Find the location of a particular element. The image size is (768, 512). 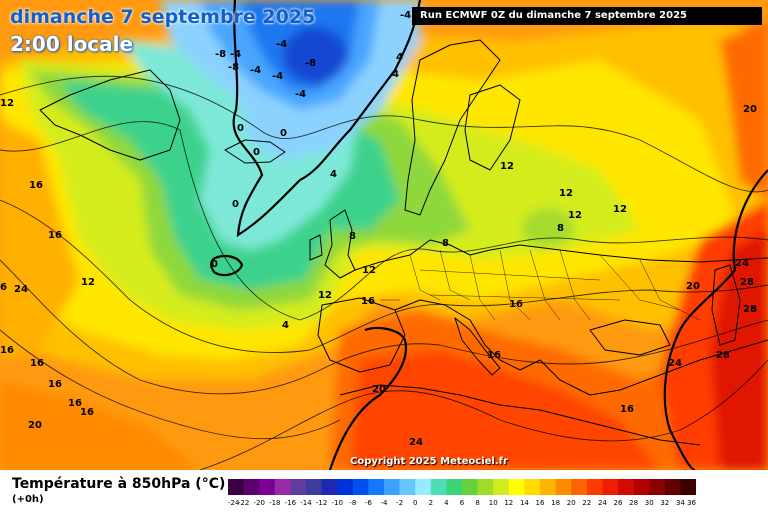

scale-tick-label: -2 is located at coordinates (399, 503).